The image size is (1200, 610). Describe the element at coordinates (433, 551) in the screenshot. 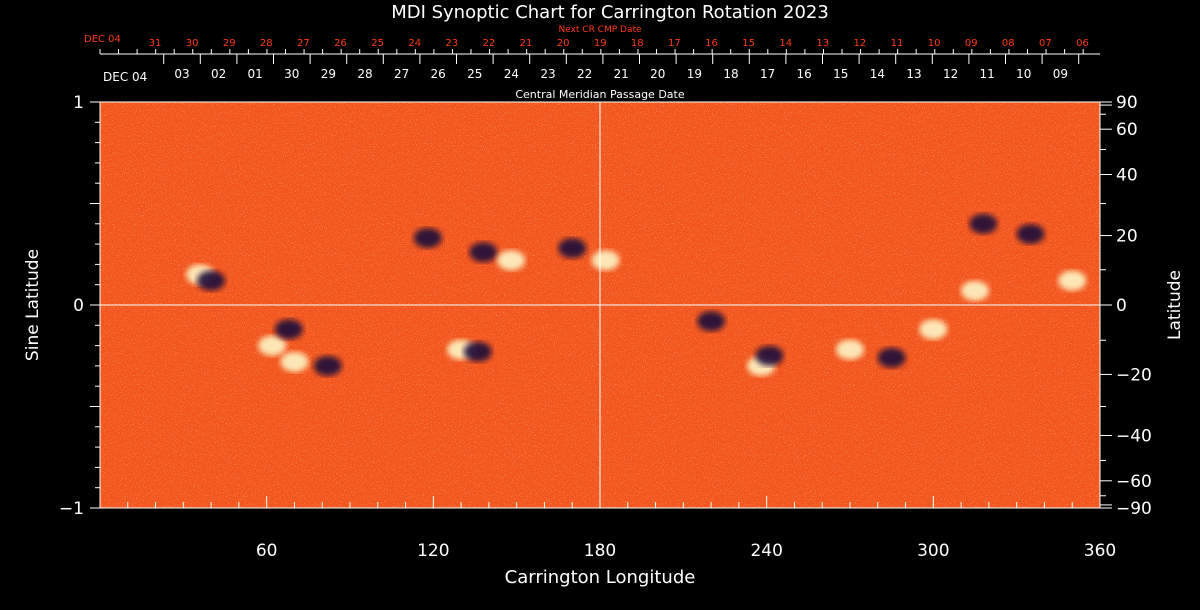

I see `x-tick-label: 120` at that location.